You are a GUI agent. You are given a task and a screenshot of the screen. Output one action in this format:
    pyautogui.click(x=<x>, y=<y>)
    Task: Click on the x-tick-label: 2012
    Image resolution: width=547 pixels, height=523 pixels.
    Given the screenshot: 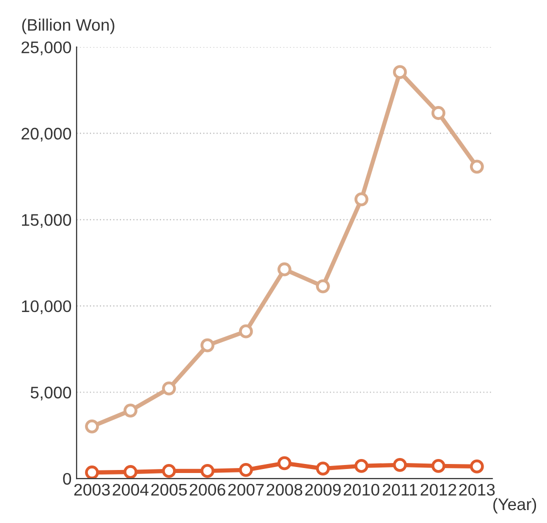 What is the action you would take?
    pyautogui.click(x=438, y=490)
    